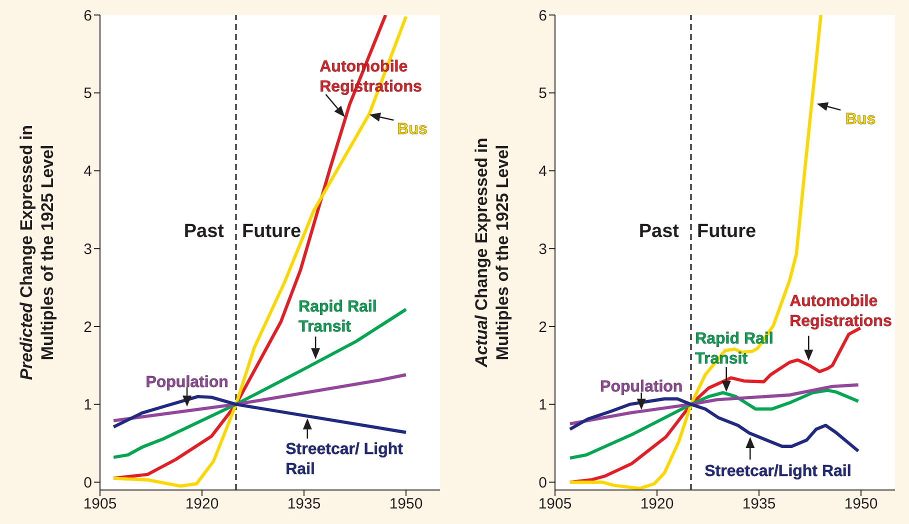 Image resolution: width=909 pixels, height=524 pixels. Describe the element at coordinates (337, 317) in the screenshot. I see `series-label: Rapid Rail Transit` at that location.